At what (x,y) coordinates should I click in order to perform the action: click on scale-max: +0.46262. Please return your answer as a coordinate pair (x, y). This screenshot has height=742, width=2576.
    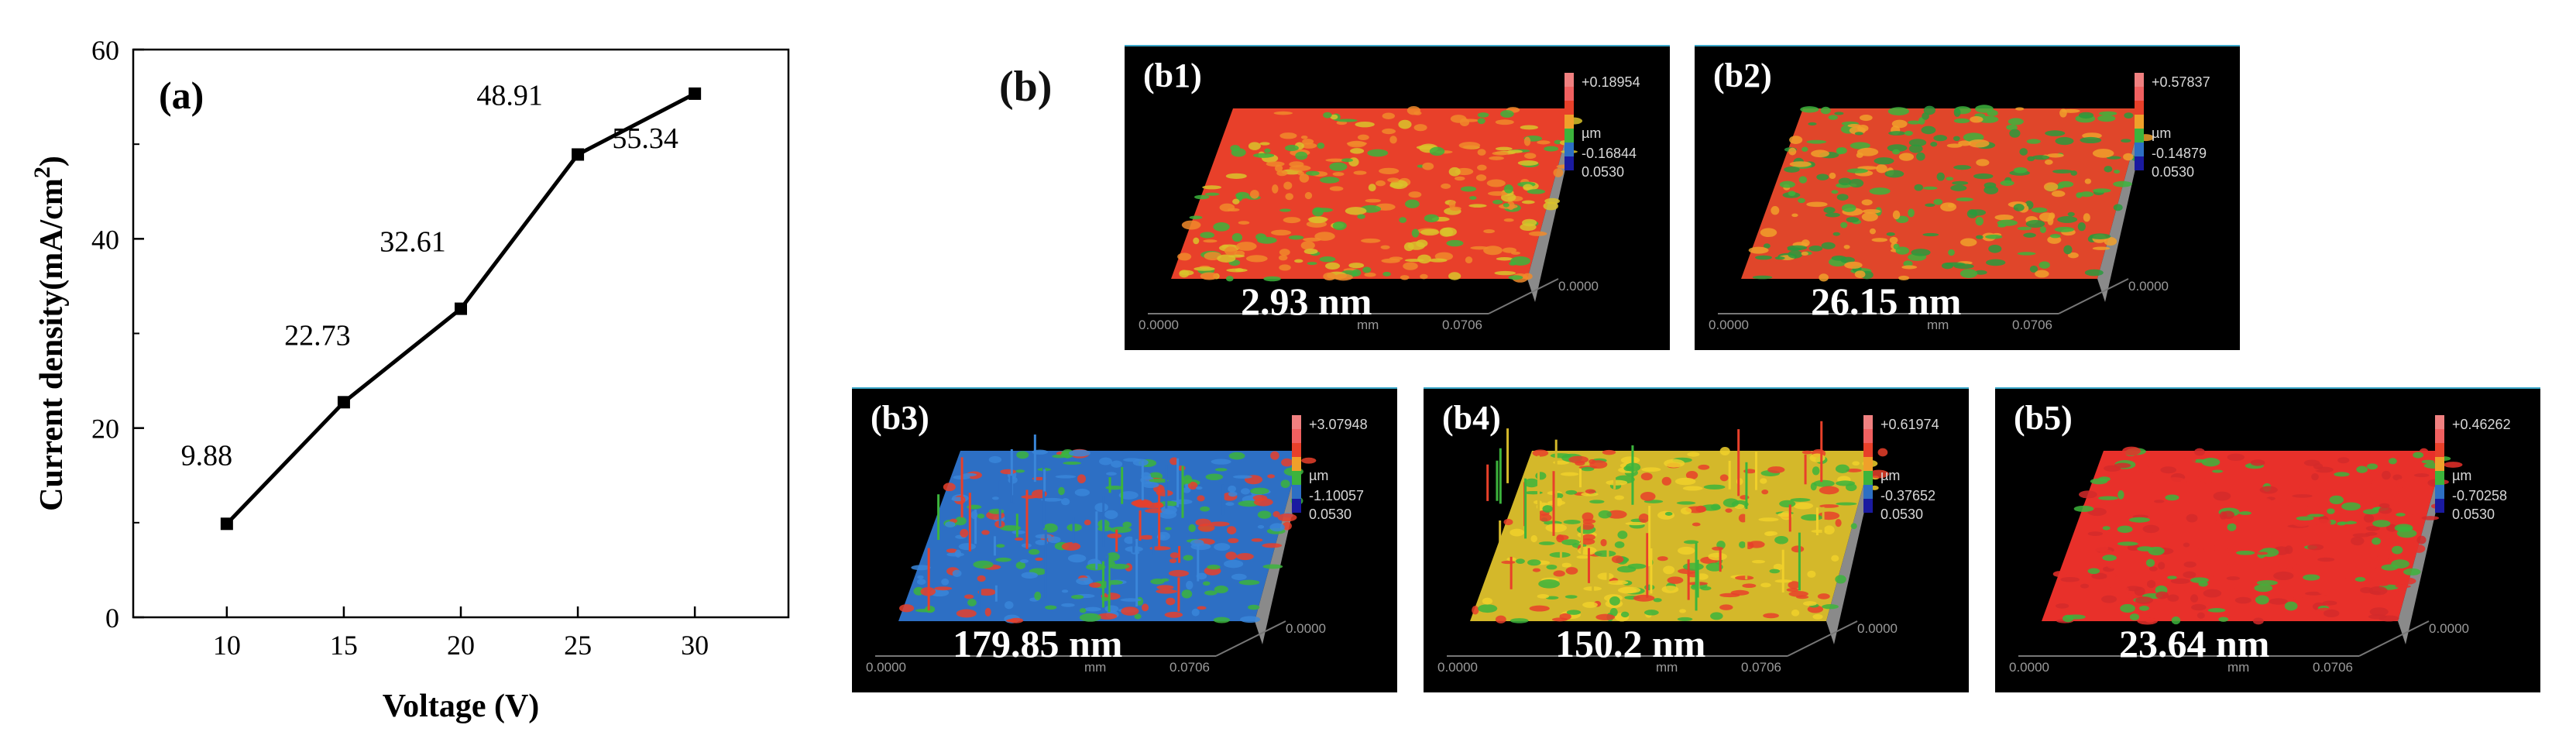
    Looking at the image, I should click on (2481, 424).